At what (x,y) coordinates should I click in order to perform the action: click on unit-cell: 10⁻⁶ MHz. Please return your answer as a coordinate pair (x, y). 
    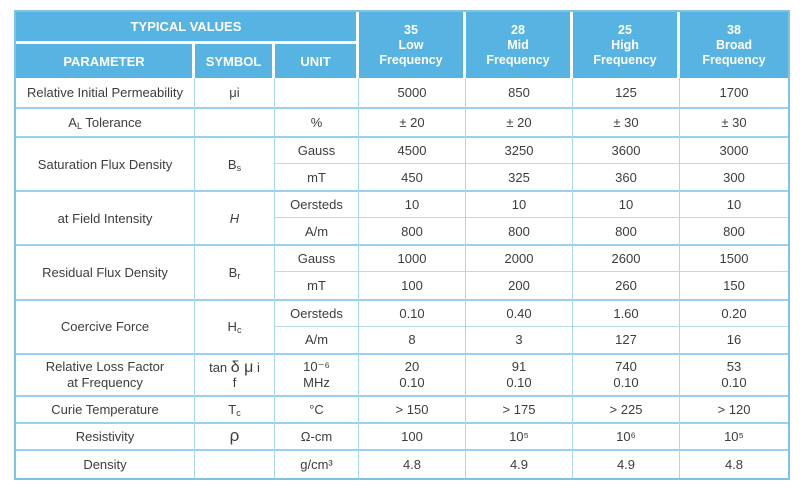
    Looking at the image, I should click on (317, 373).